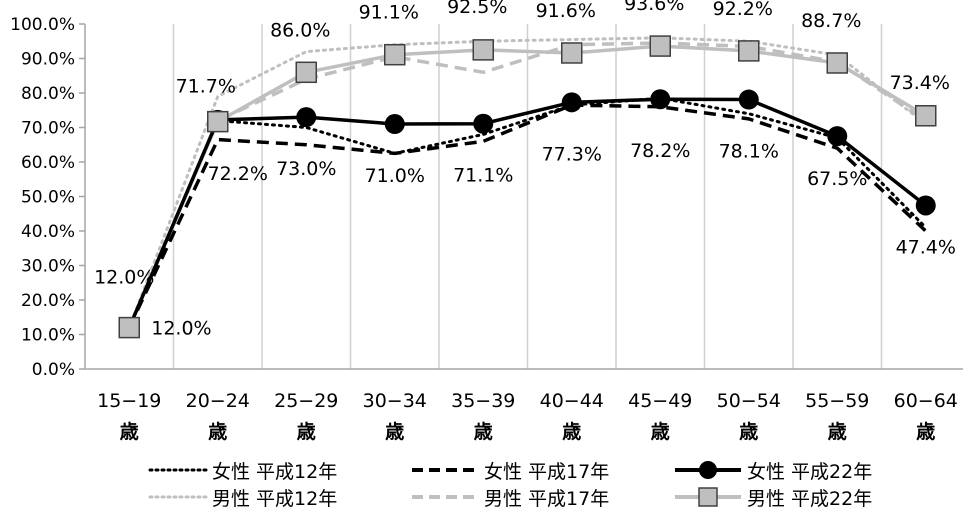  What do you see at coordinates (831, 21) in the screenshot?
I see `data-label: 88.7%` at bounding box center [831, 21].